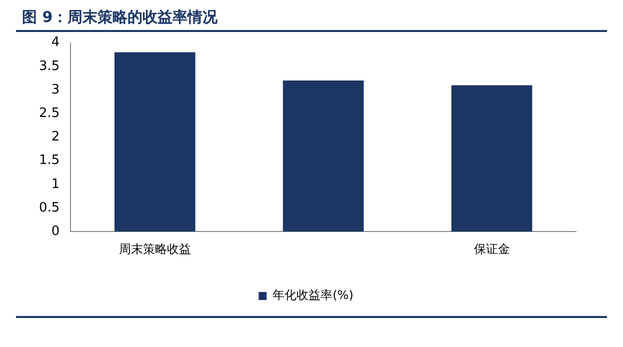 Image resolution: width=623 pixels, height=347 pixels. Describe the element at coordinates (49, 66) in the screenshot. I see `y-tick-label: 3.5` at that location.